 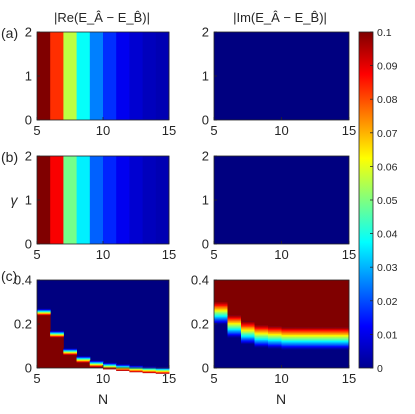 I want to click on heatmap-panel: 5 10 15 0 0.2 0.4, so click(x=273, y=330).